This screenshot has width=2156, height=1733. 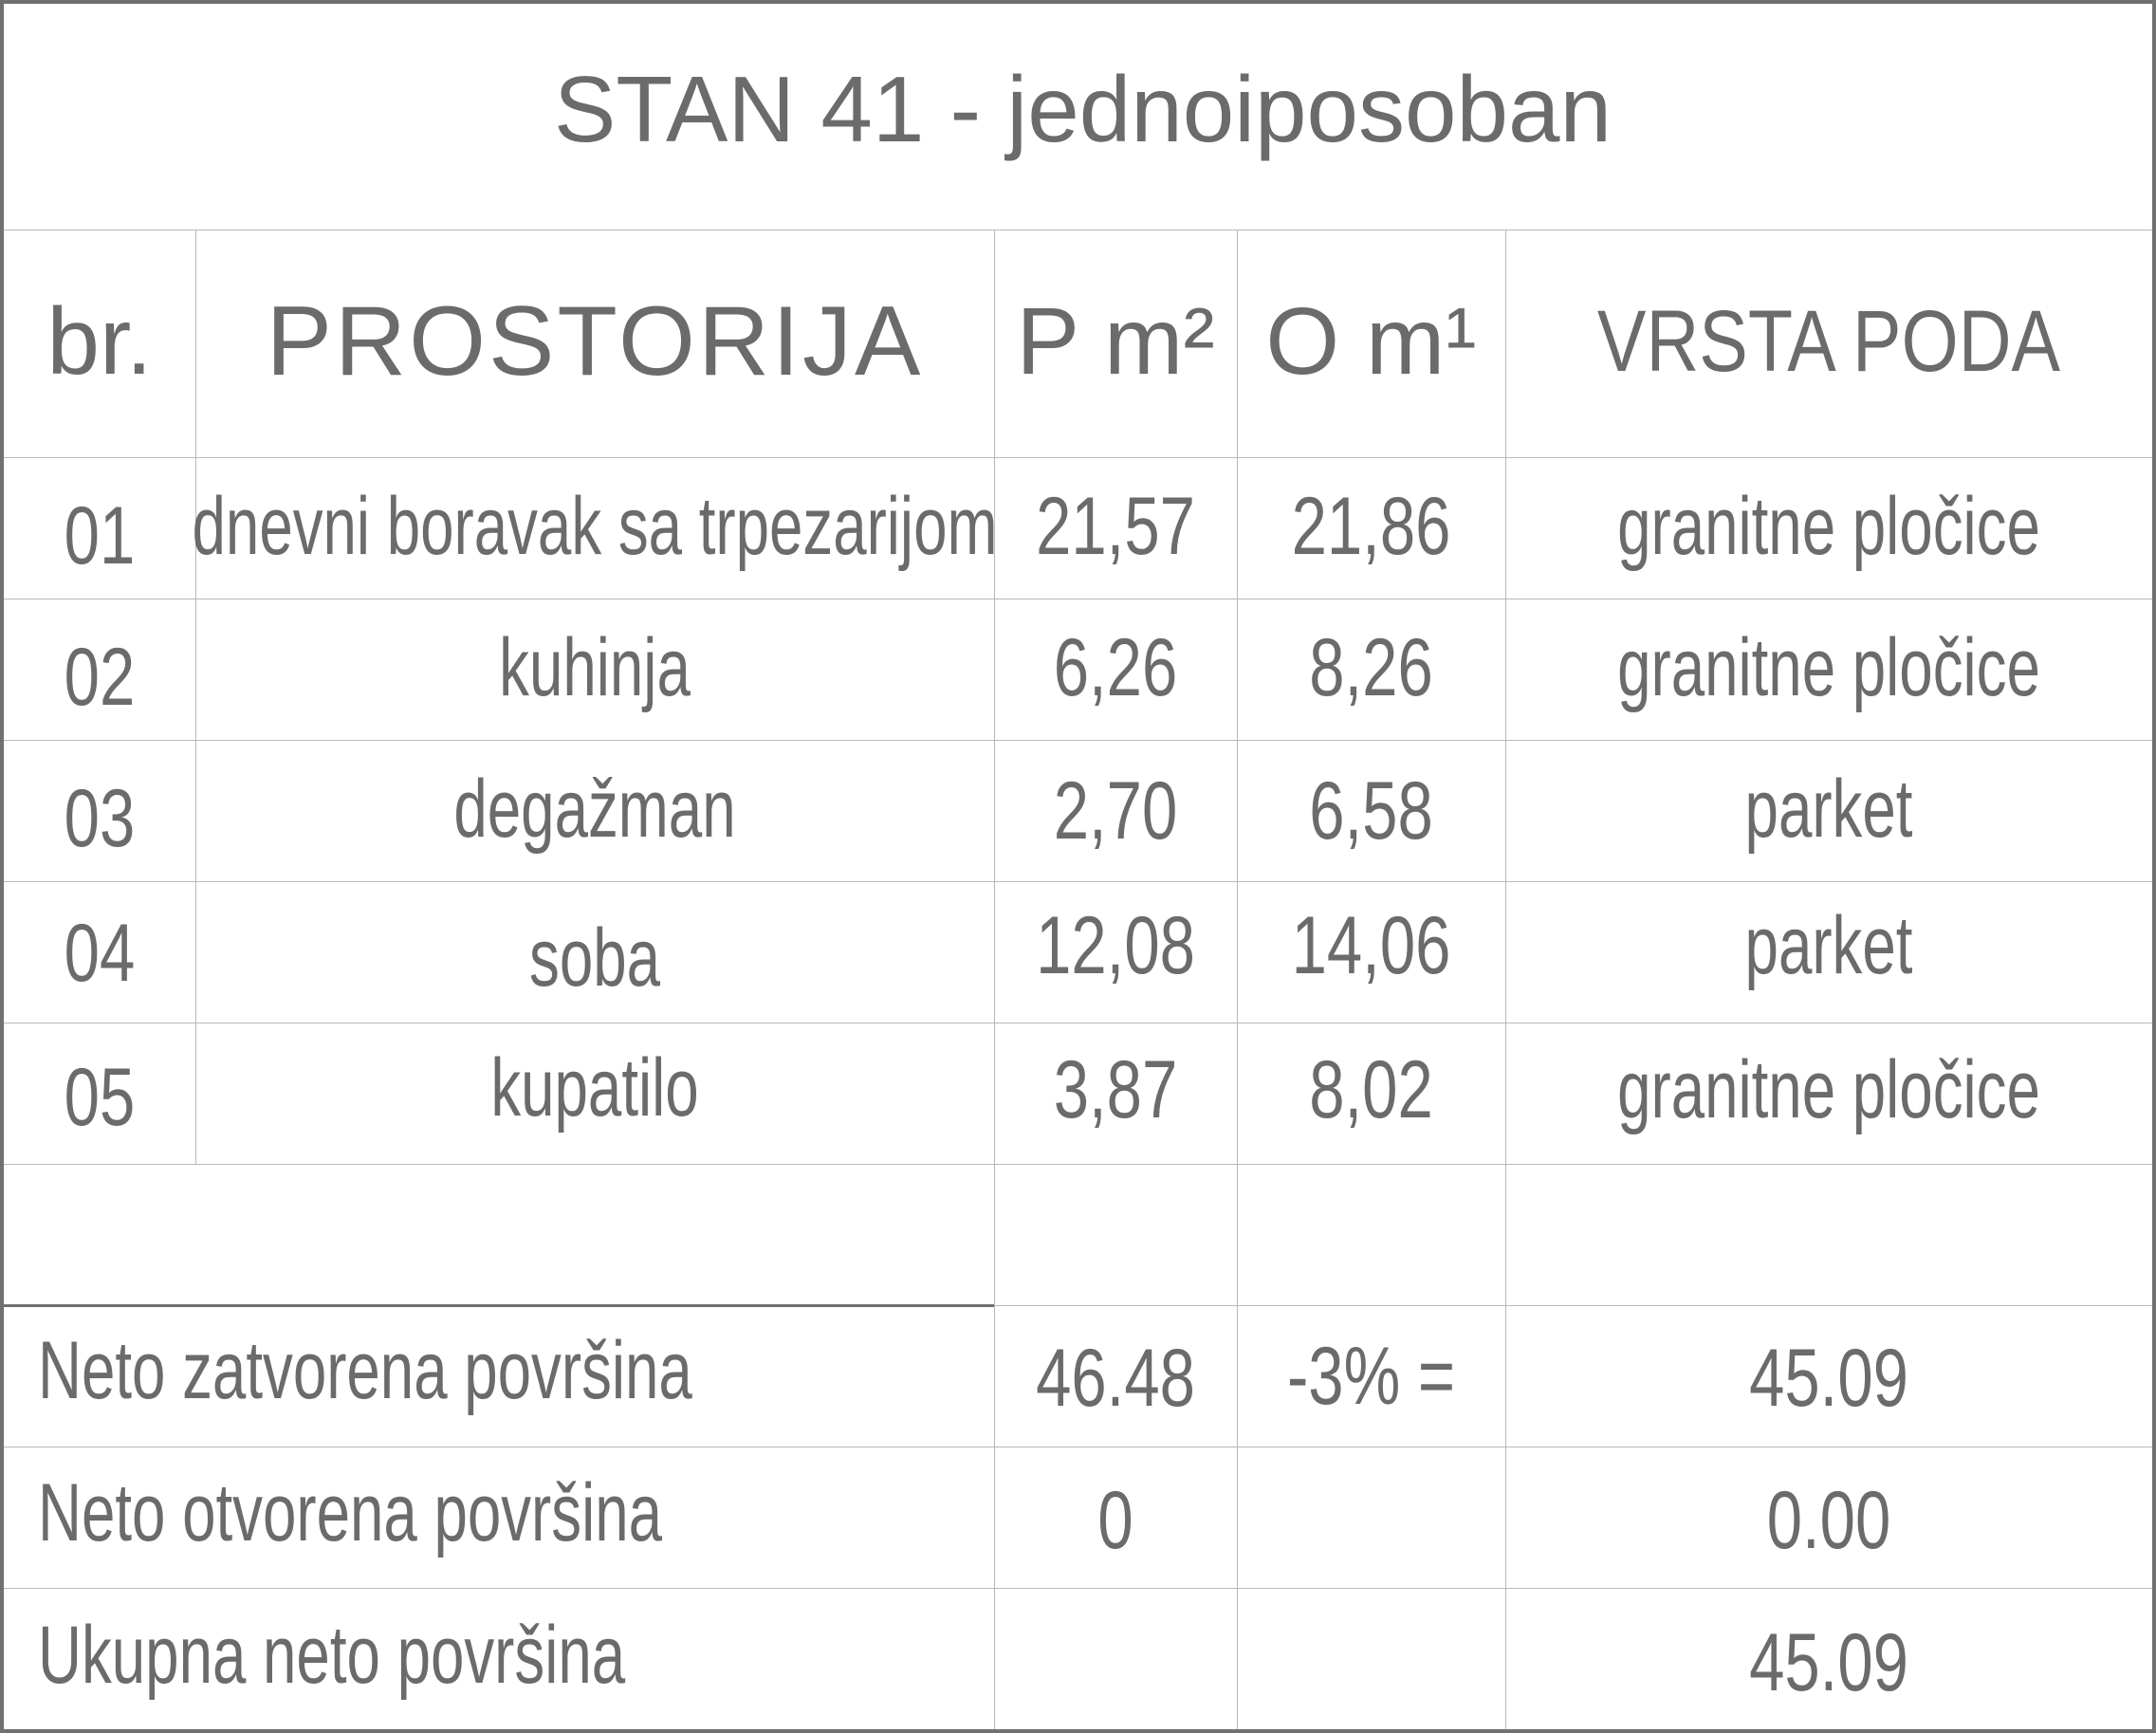 What do you see at coordinates (595, 526) in the screenshot?
I see `row-1-room: dnevni boravak sa trpezarijom` at bounding box center [595, 526].